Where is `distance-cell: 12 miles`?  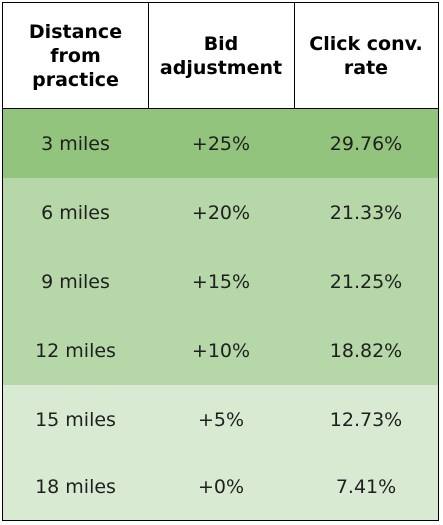 distance-cell: 12 miles is located at coordinates (75, 350).